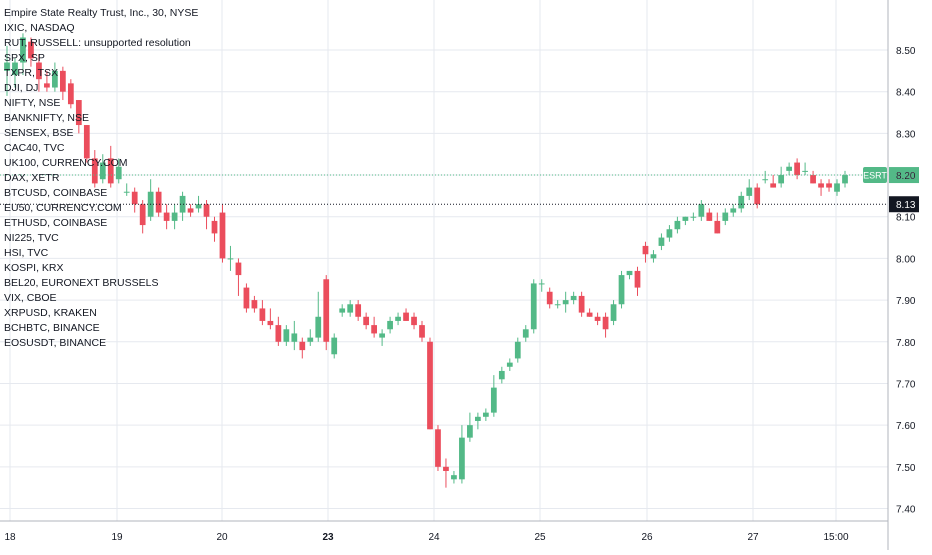 This screenshot has width=932, height=555. I want to click on legend-symbol: NIFTY, NSE, so click(32, 103).